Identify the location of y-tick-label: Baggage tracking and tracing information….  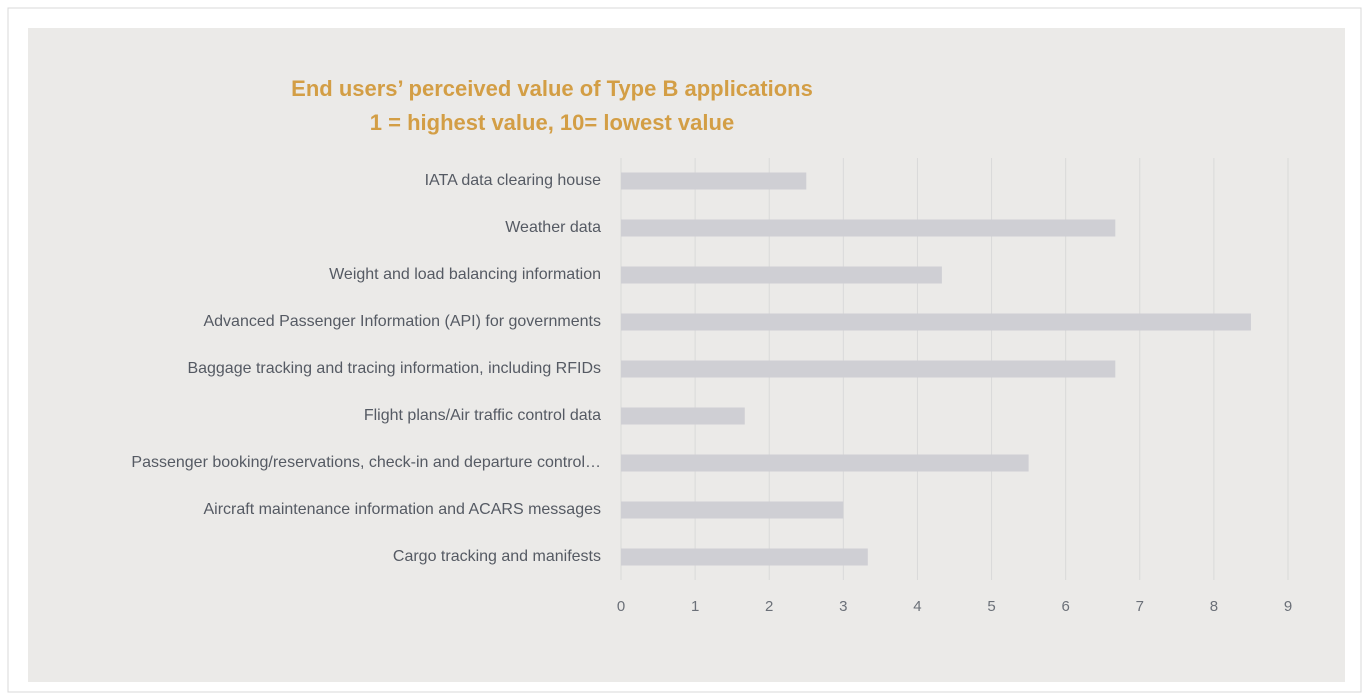
(394, 368).